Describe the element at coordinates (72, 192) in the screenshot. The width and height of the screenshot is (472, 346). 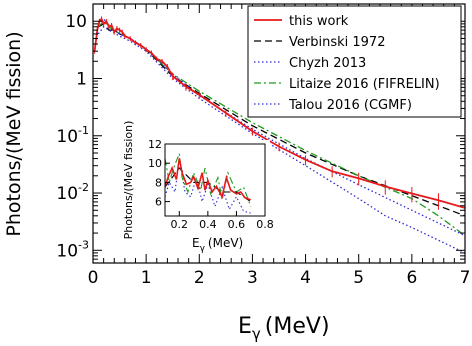
I see `y-tick-label: 10⁻²` at that location.